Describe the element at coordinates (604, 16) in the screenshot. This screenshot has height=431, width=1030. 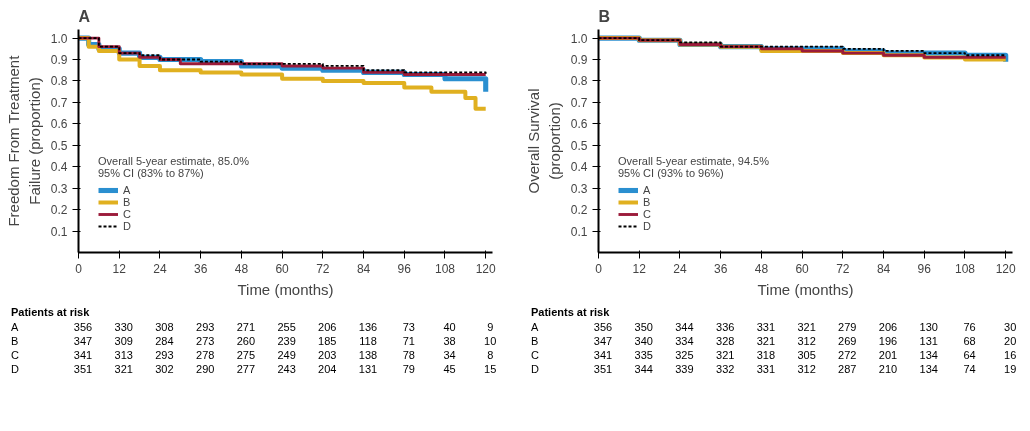
I see `chart-title: B` at that location.